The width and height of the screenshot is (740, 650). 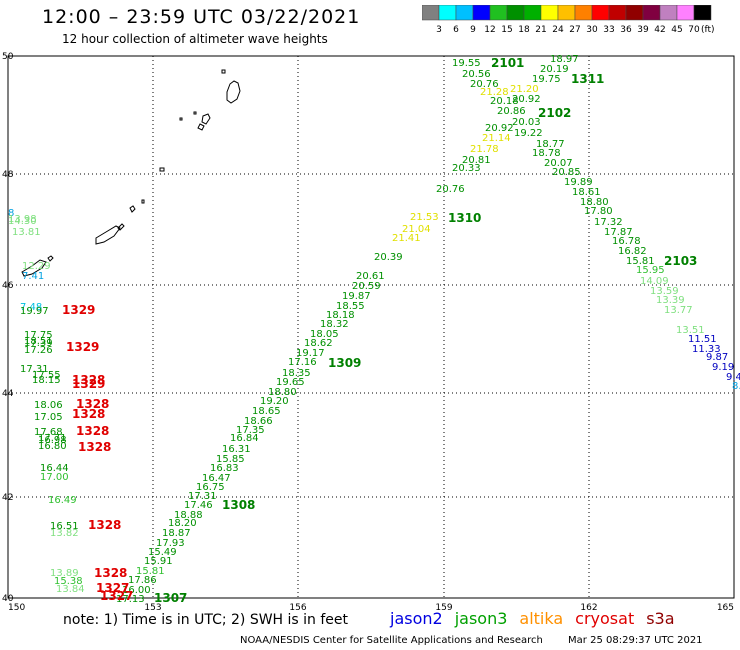 I want to click on swh-value: 15.81, so click(x=640, y=261).